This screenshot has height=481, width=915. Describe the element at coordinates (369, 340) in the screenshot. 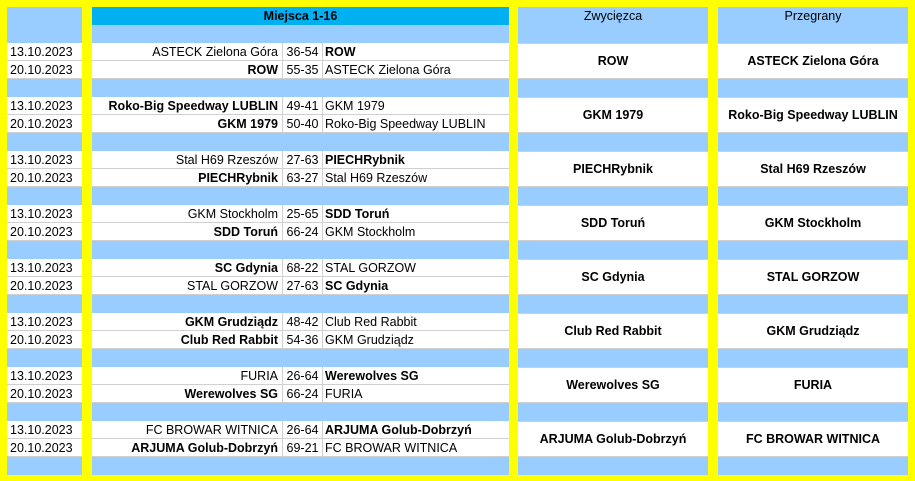

I see `away-team: GKM Grudziądz` at that location.